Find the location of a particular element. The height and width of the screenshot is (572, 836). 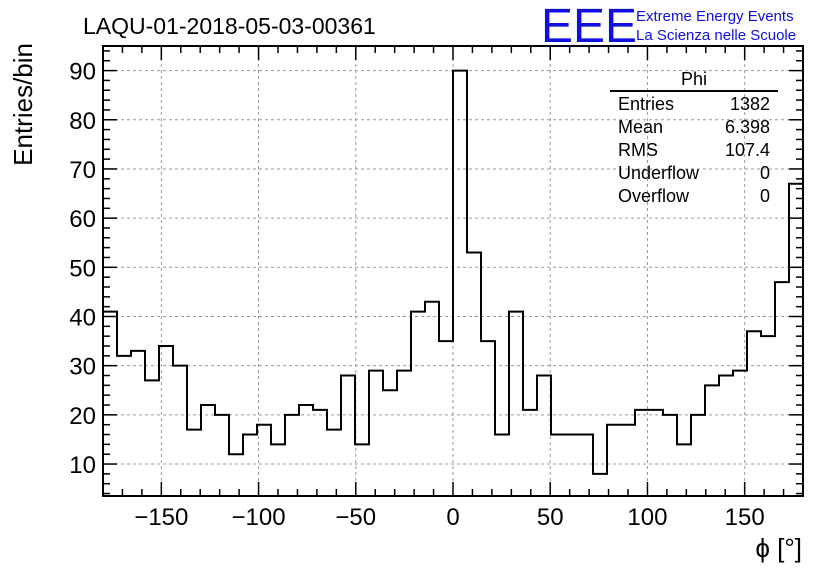

x-tick-label: −50 is located at coordinates (355, 517).